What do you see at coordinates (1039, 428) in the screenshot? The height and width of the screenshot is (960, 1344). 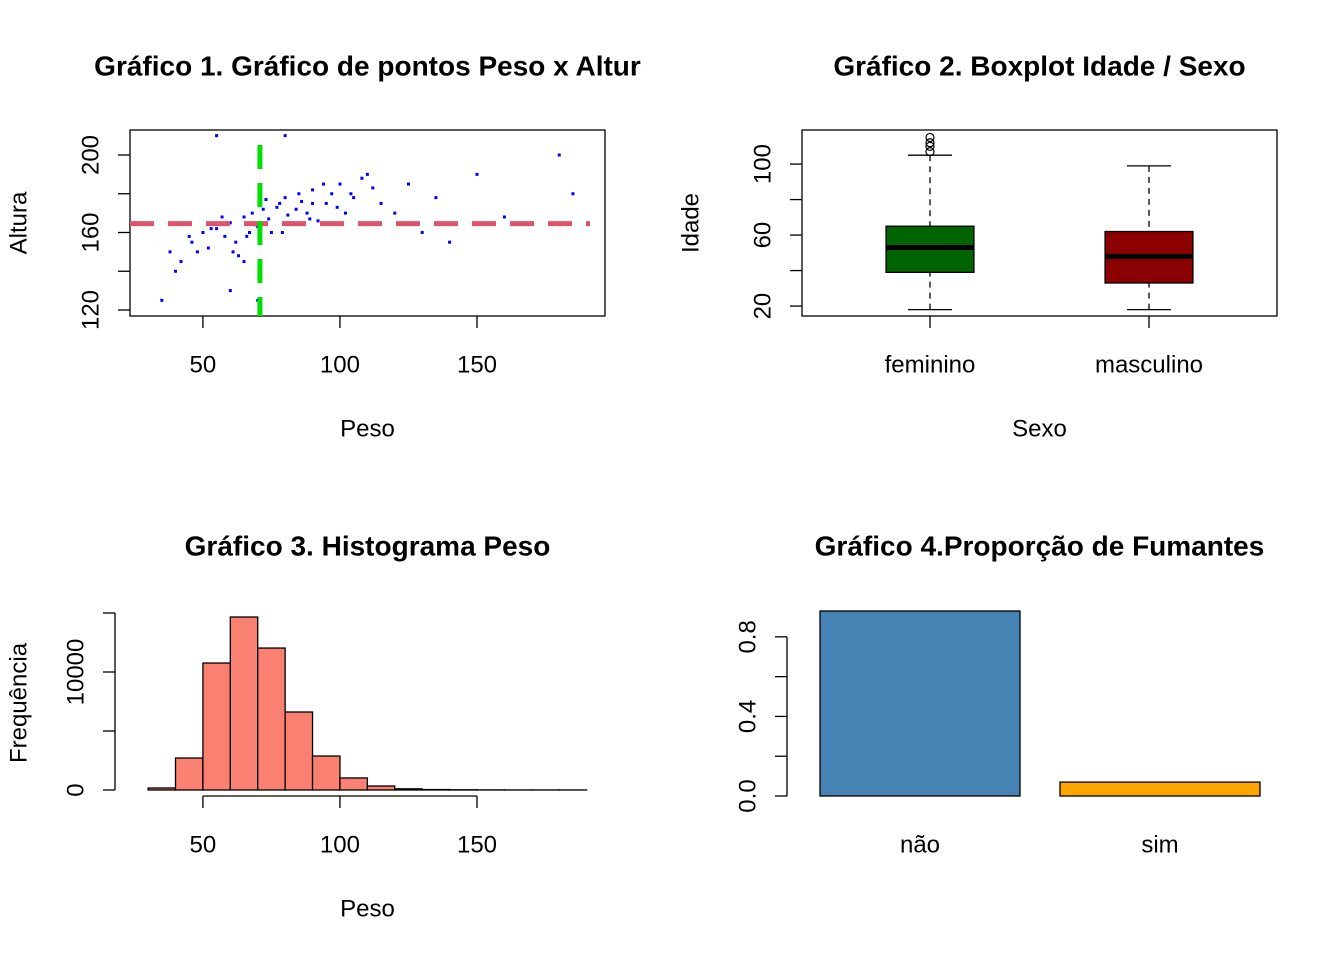 I see `x-axis-label: Sexo` at bounding box center [1039, 428].